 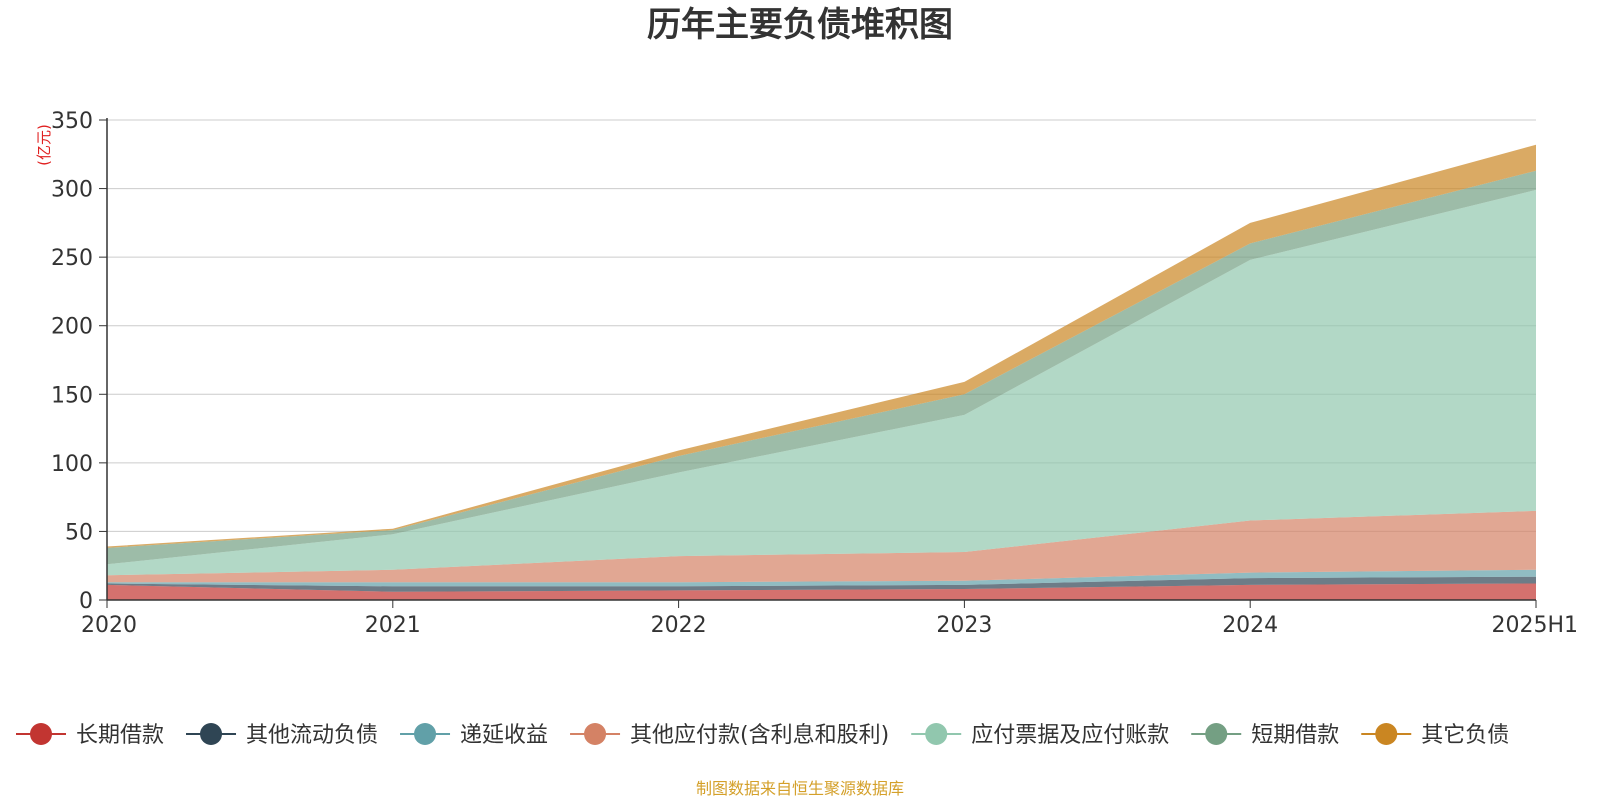 What do you see at coordinates (109, 625) in the screenshot?
I see `x-tick-label-0: 2020` at bounding box center [109, 625].